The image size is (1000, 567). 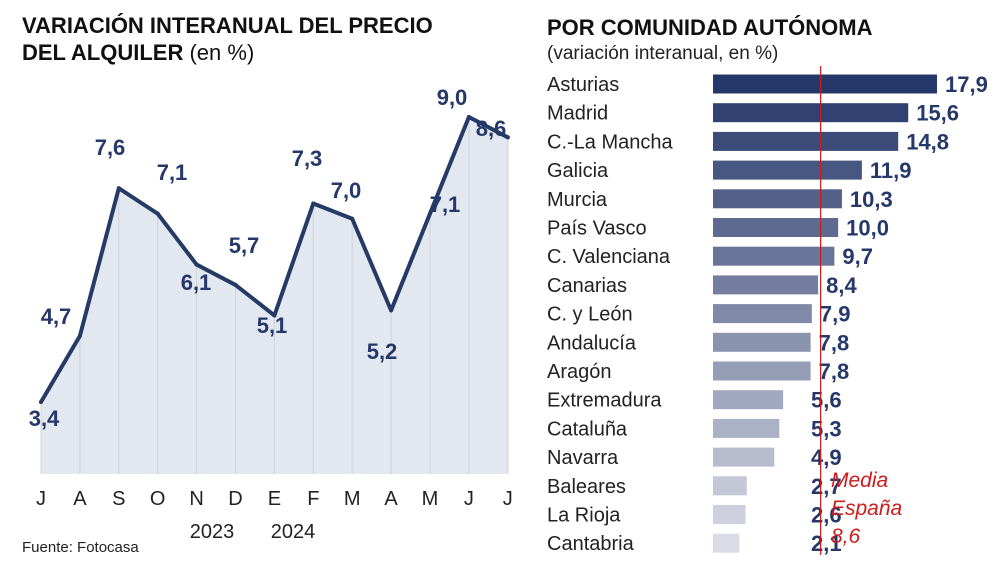 I want to click on bar-value-label: 11,9, so click(x=891, y=170).